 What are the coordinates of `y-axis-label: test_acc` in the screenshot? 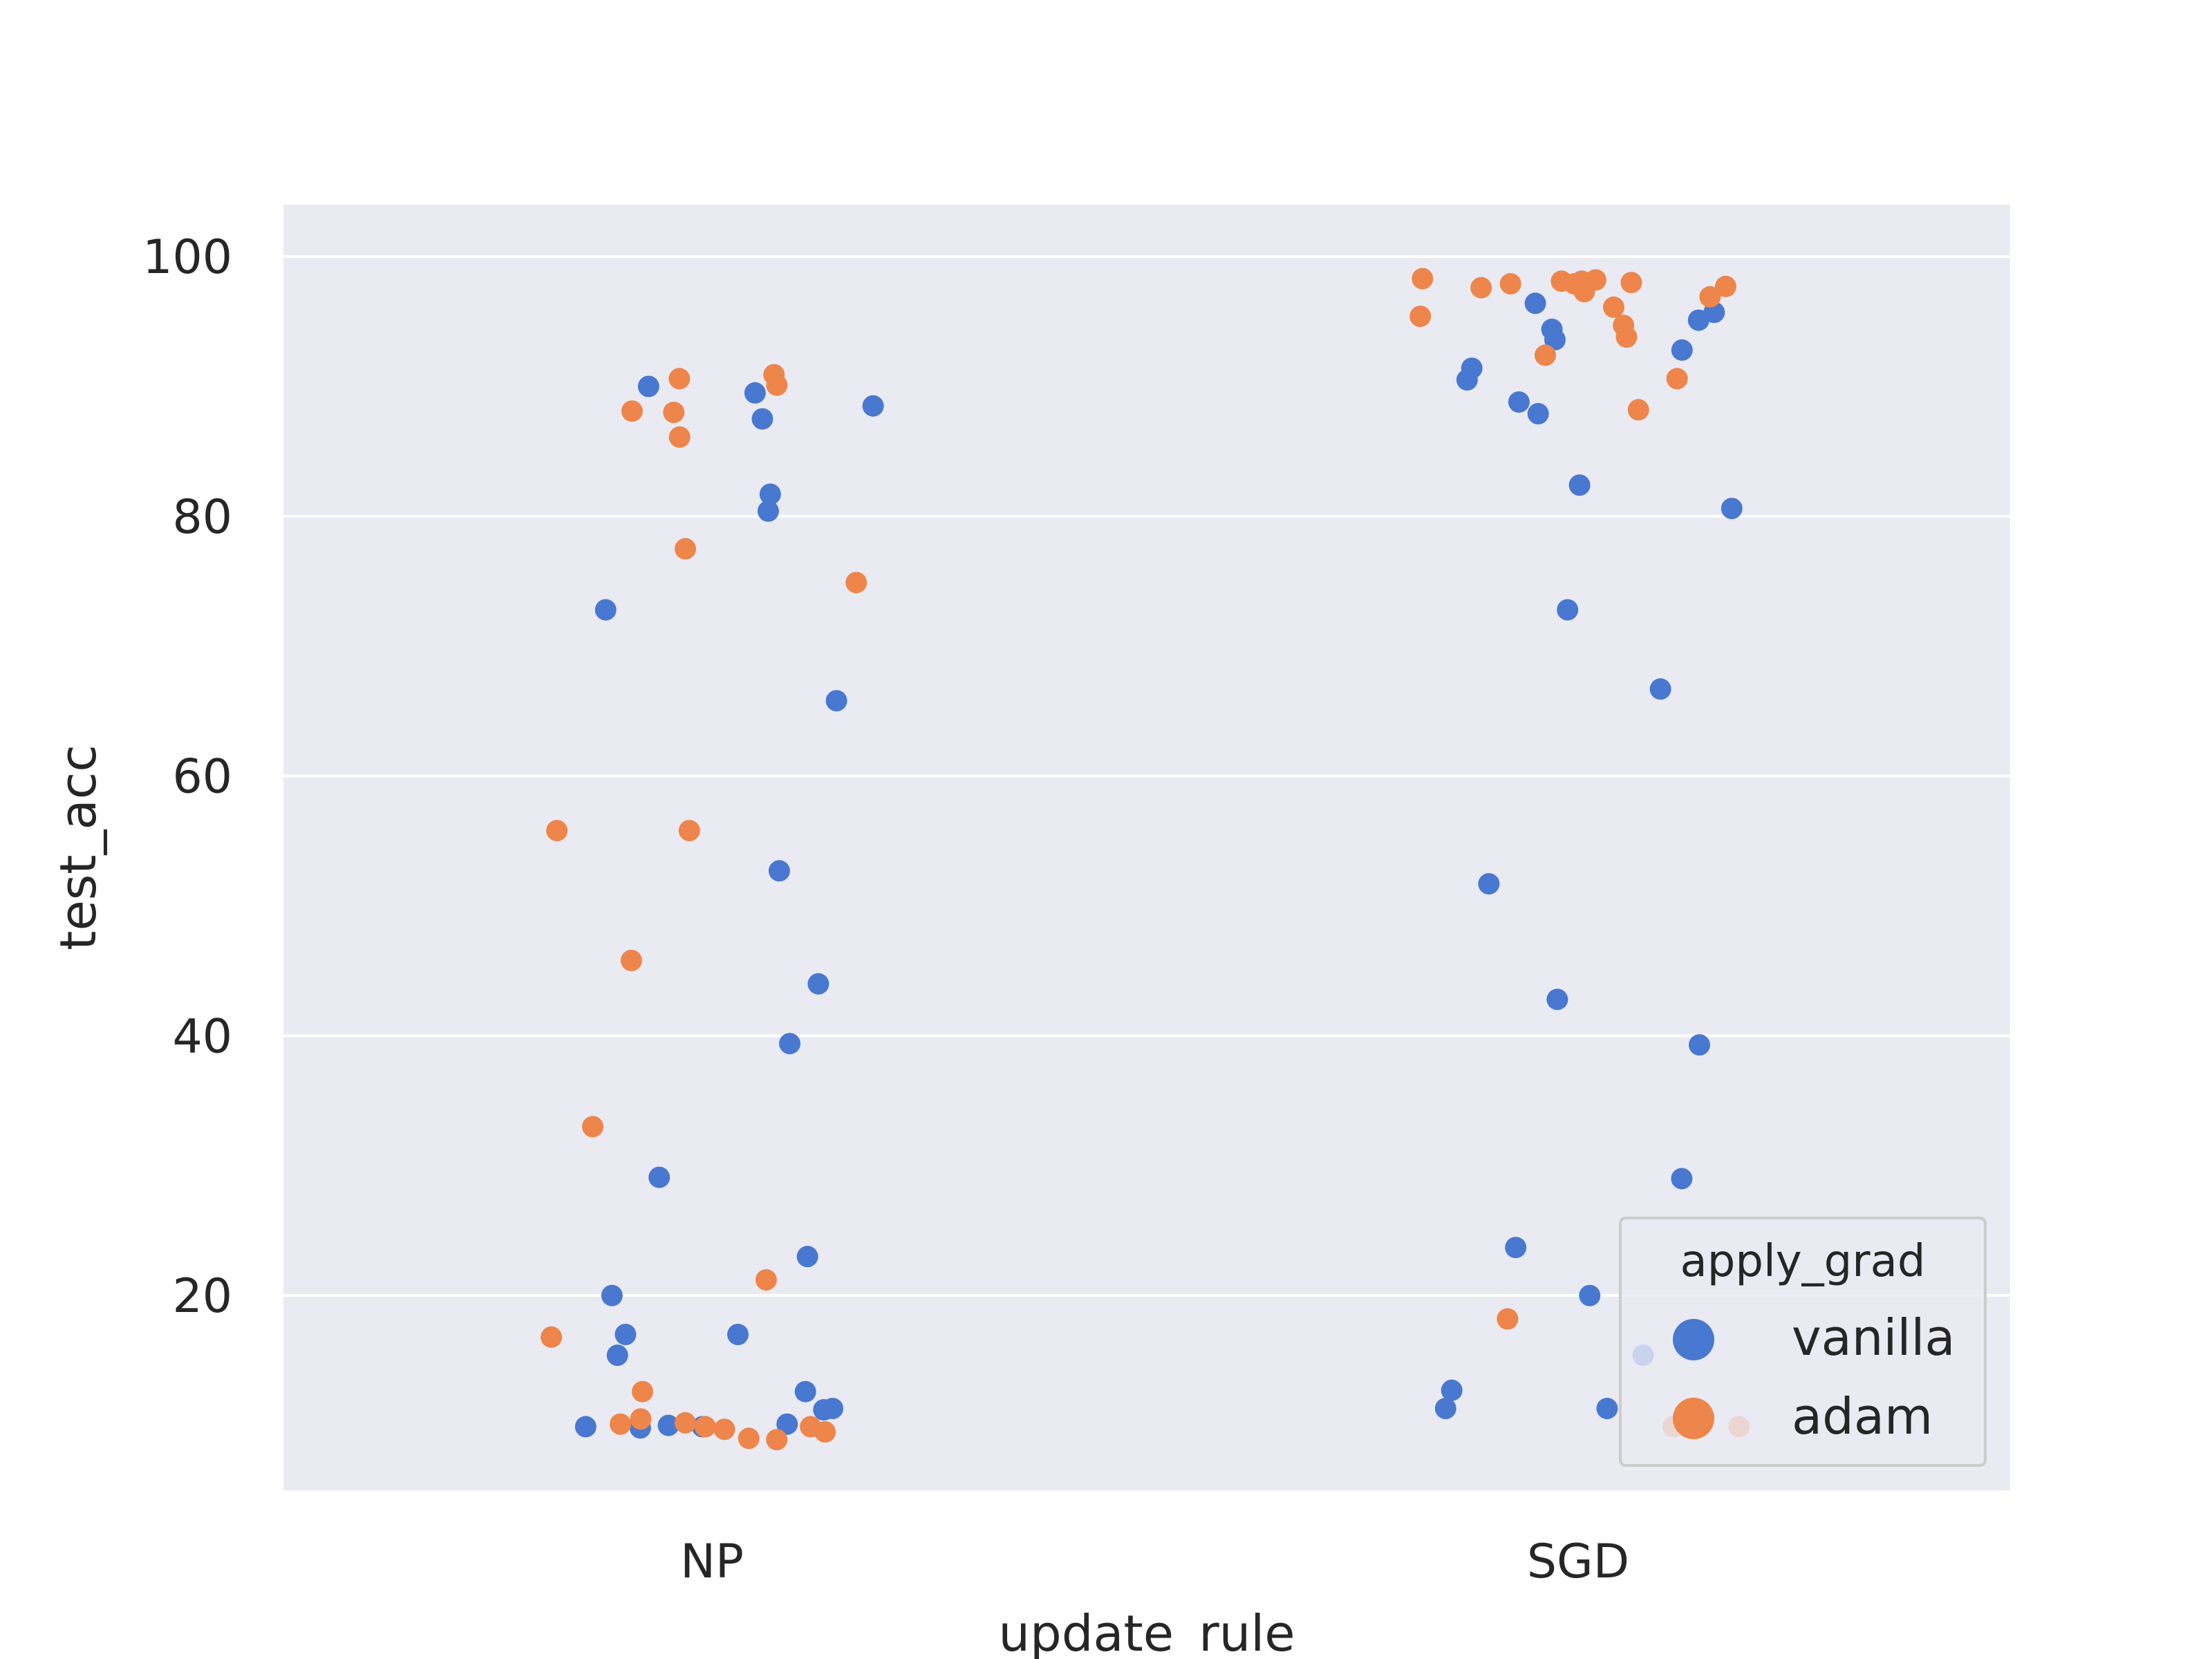 It's located at (78, 847).